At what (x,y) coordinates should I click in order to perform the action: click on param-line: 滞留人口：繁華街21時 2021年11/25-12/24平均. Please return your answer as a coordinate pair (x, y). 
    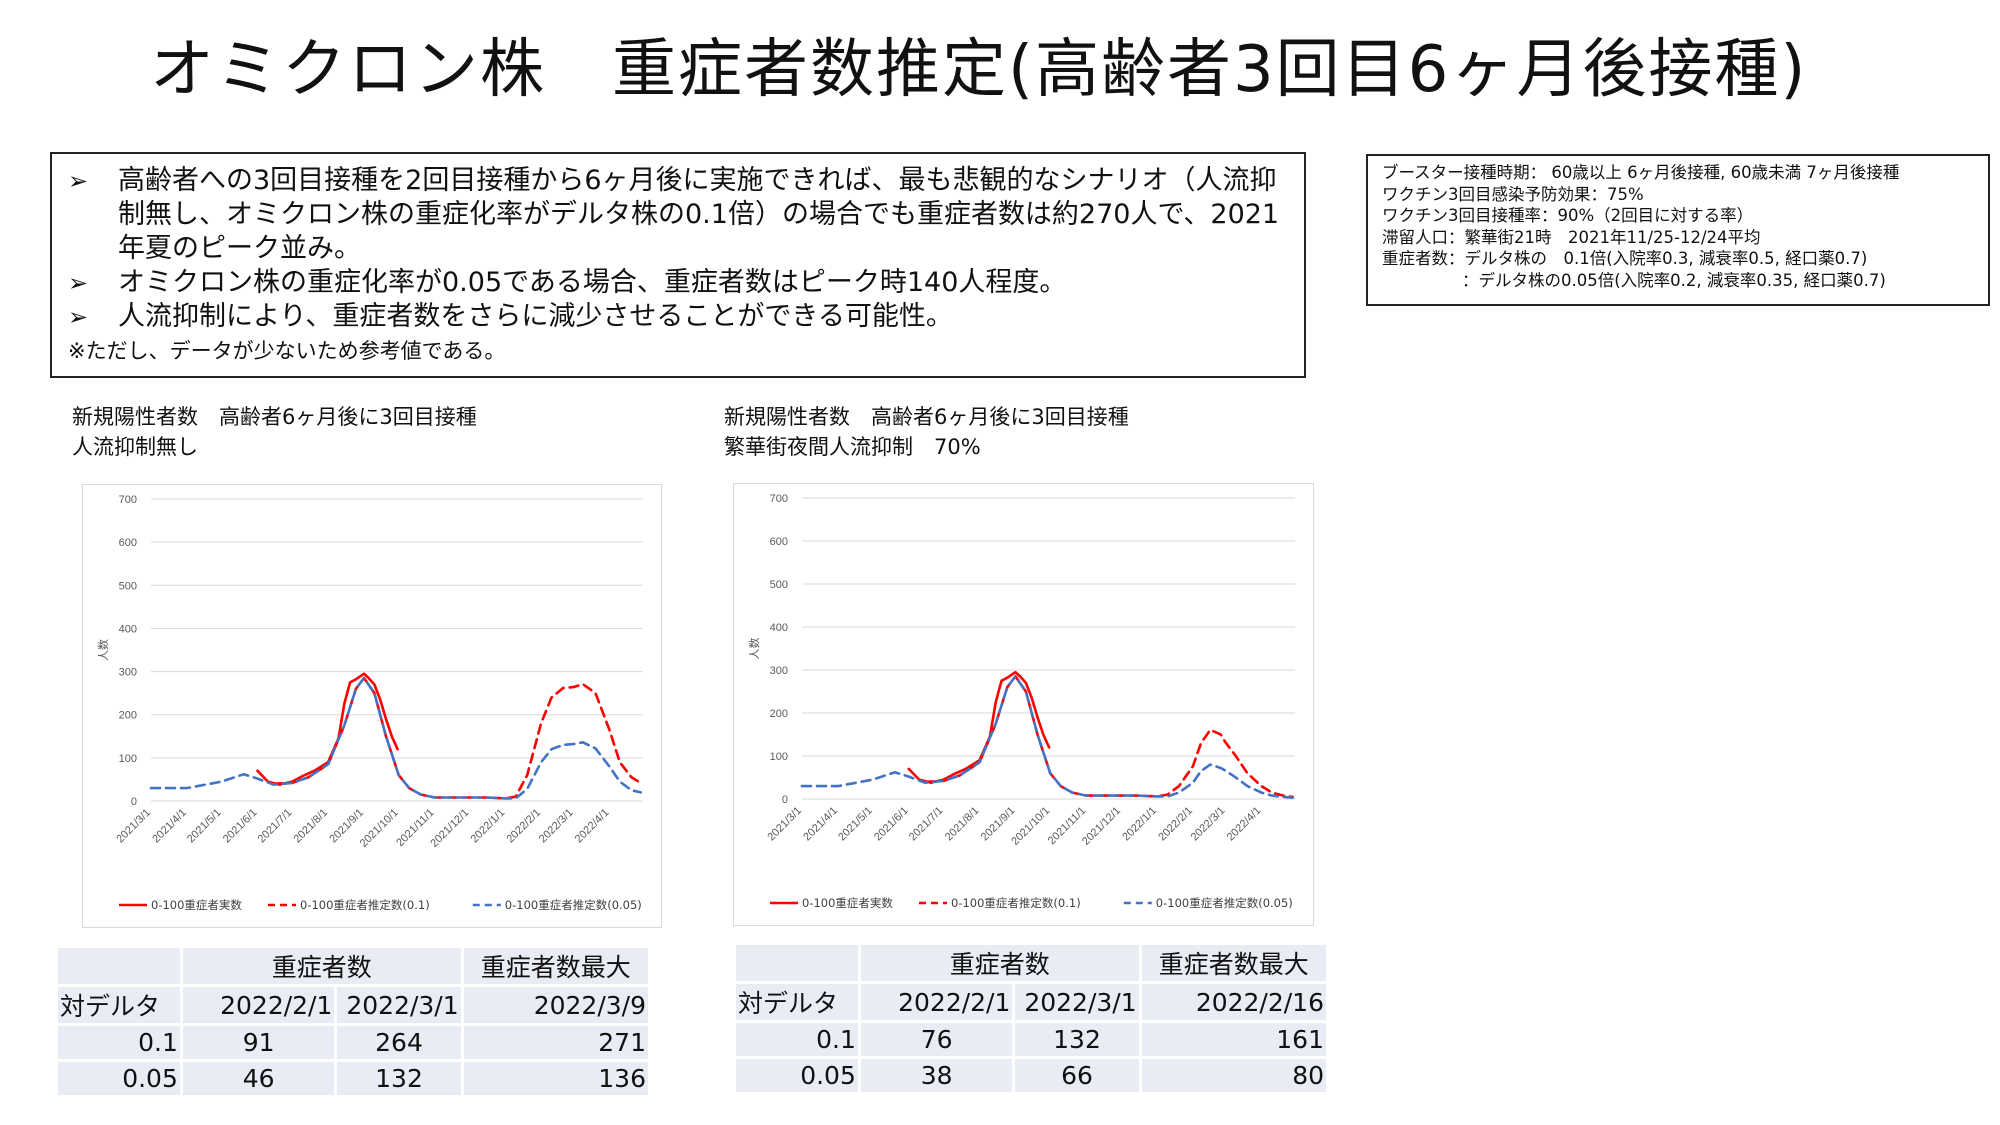
    Looking at the image, I should click on (1571, 237).